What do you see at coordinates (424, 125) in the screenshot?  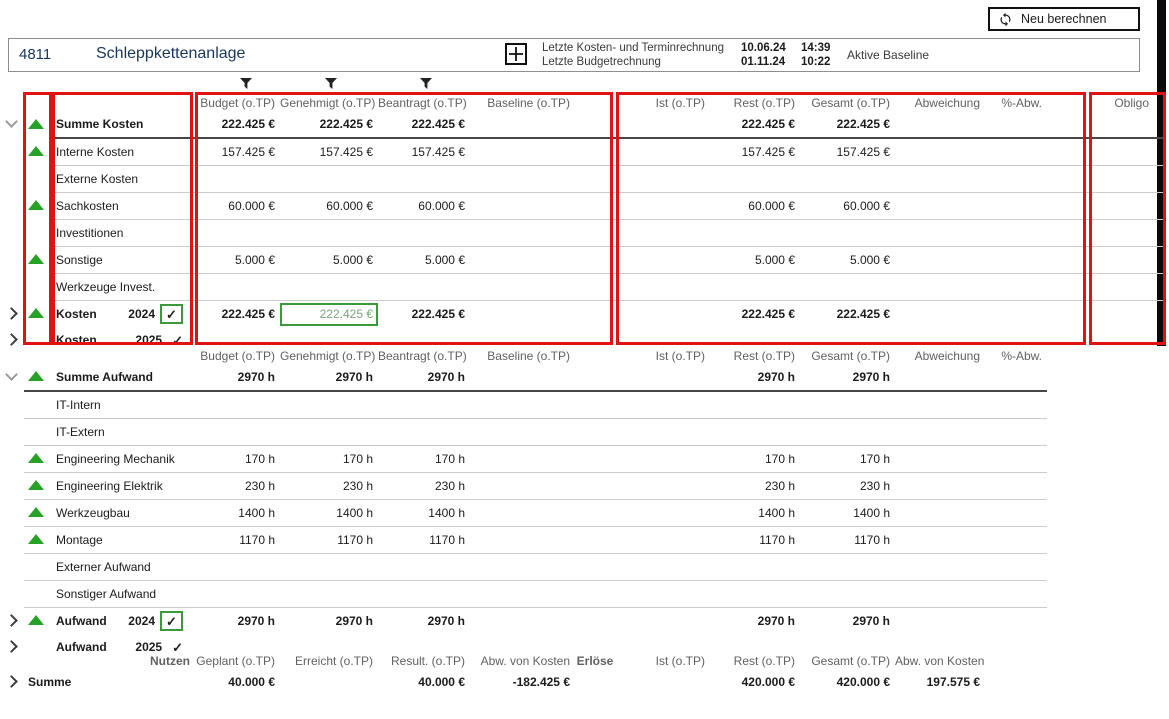 I see `cell-beantragt: 222.425 €` at bounding box center [424, 125].